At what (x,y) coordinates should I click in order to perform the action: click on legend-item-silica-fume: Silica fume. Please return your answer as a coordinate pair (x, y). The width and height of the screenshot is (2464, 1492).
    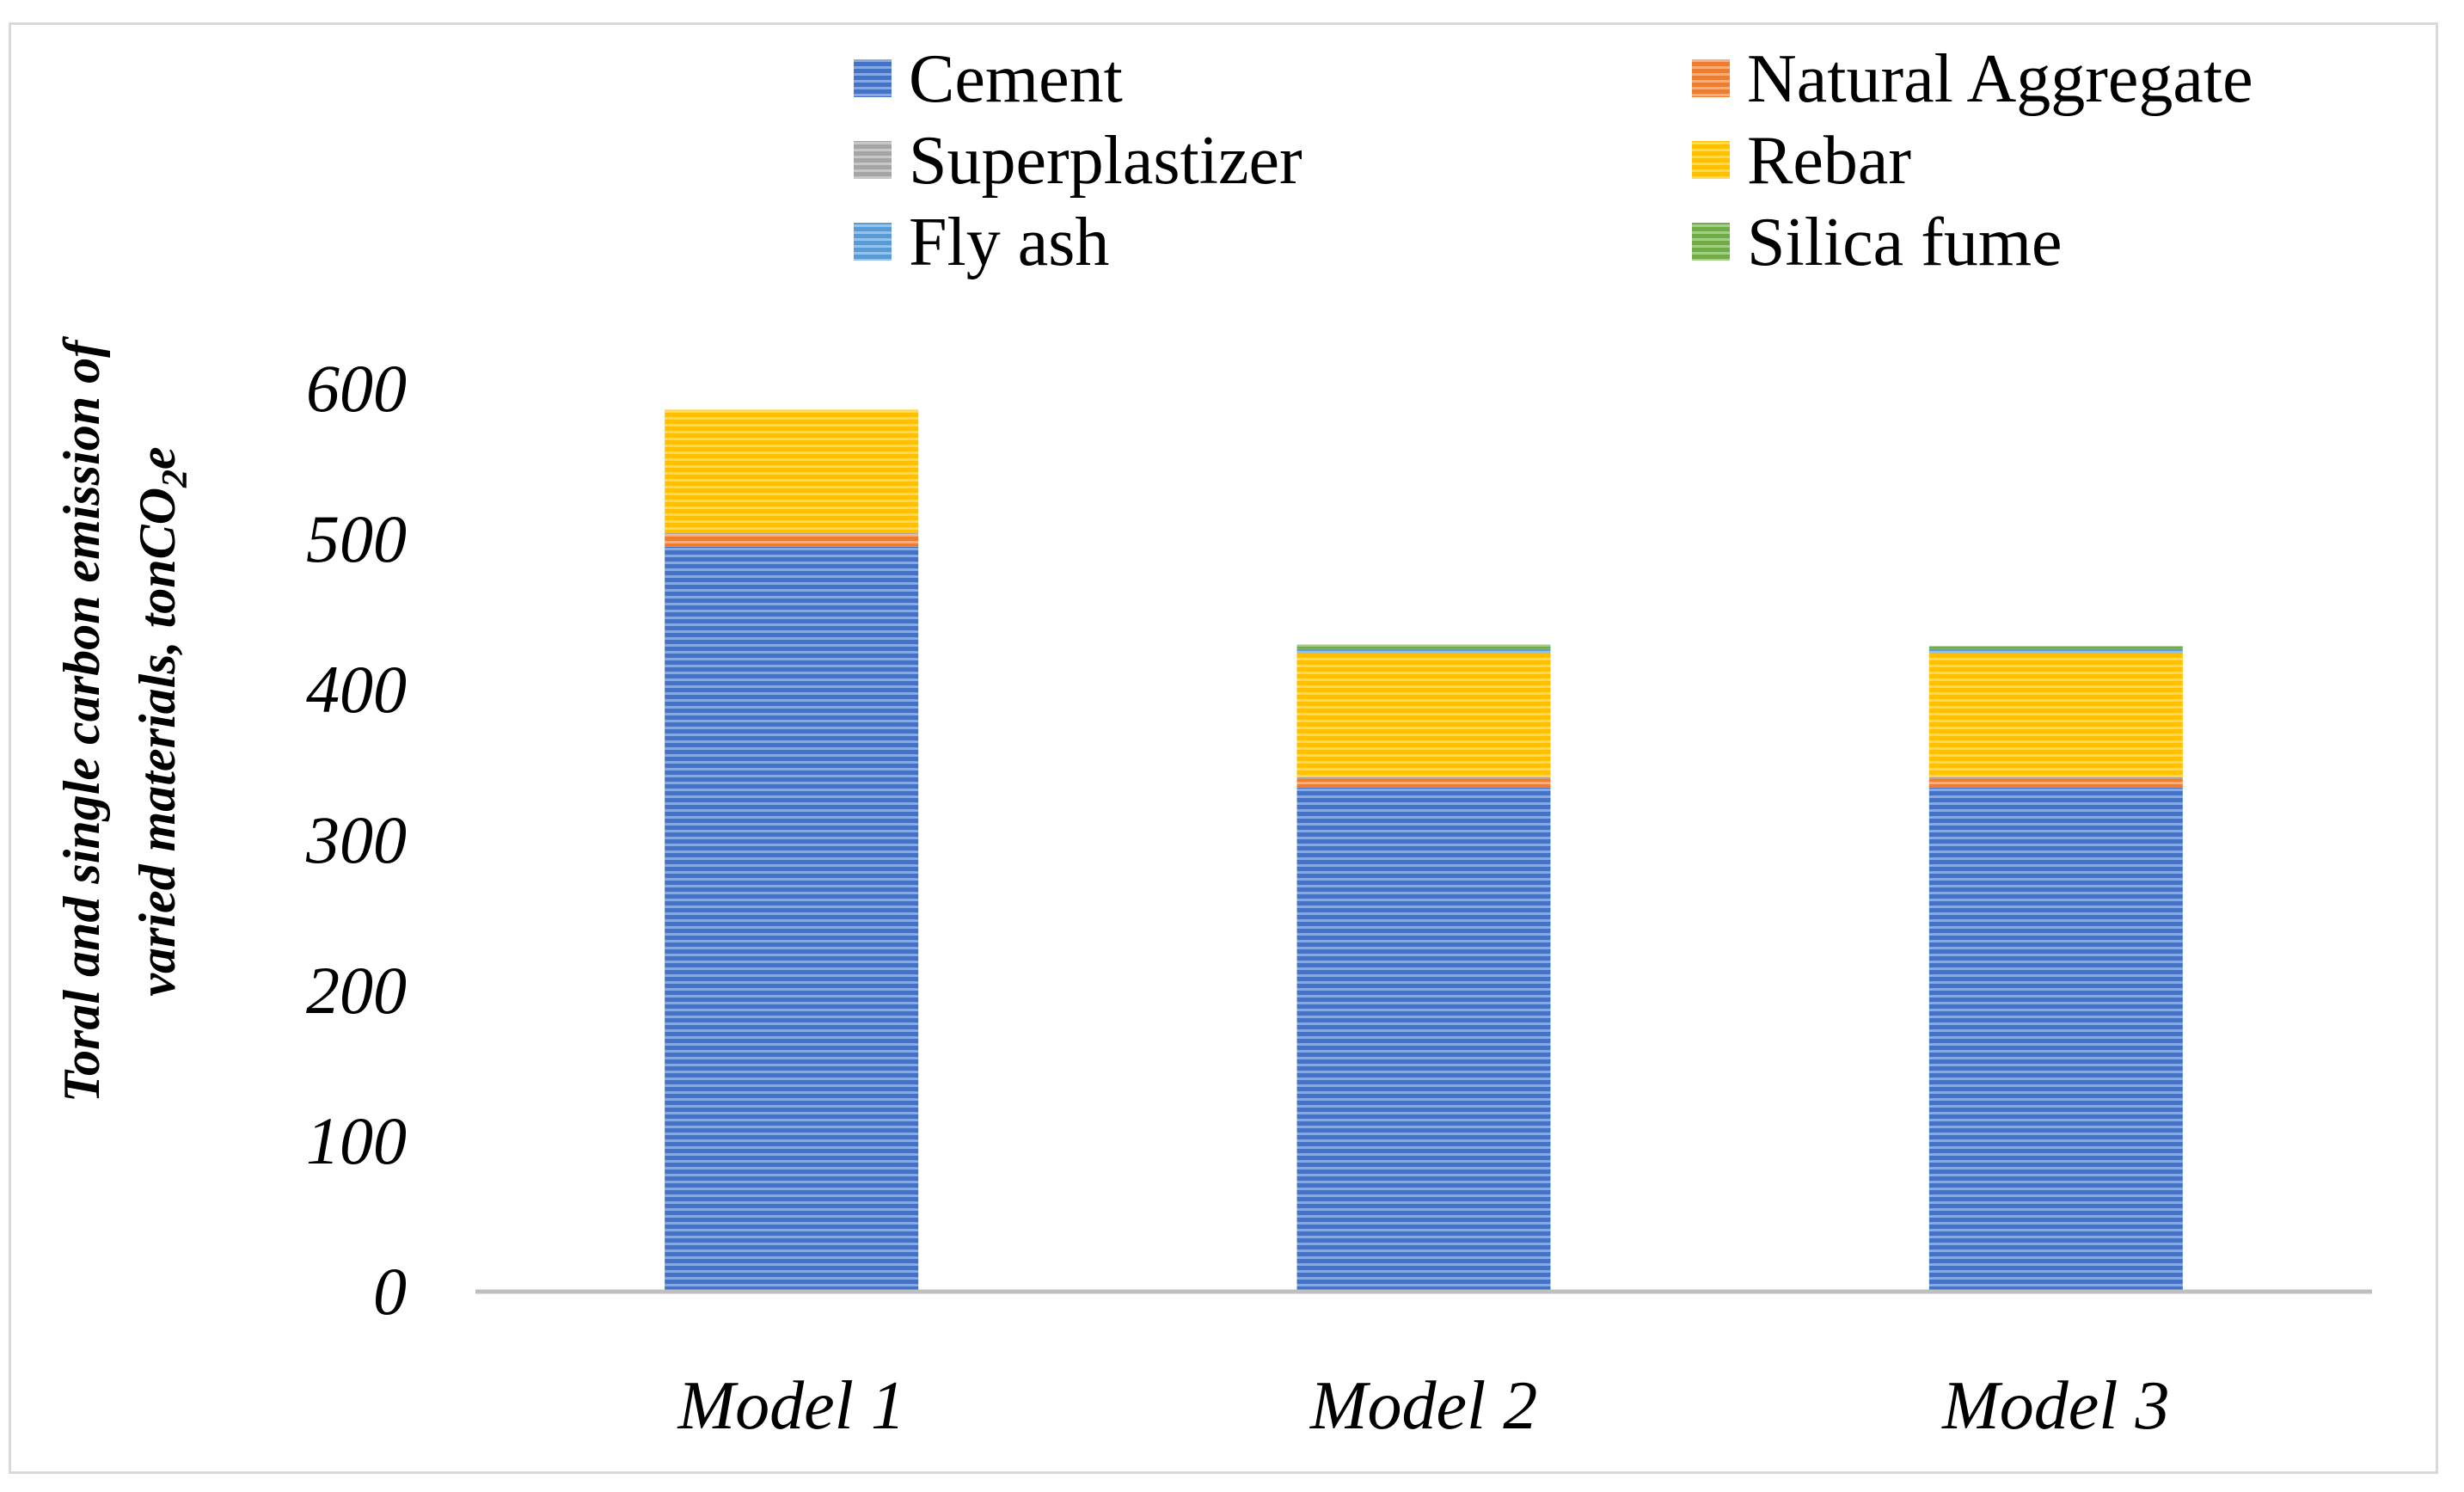
    Looking at the image, I should click on (1877, 243).